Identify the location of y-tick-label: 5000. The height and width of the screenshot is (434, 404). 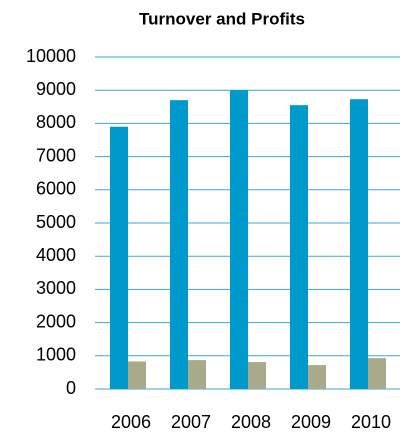
(56, 222).